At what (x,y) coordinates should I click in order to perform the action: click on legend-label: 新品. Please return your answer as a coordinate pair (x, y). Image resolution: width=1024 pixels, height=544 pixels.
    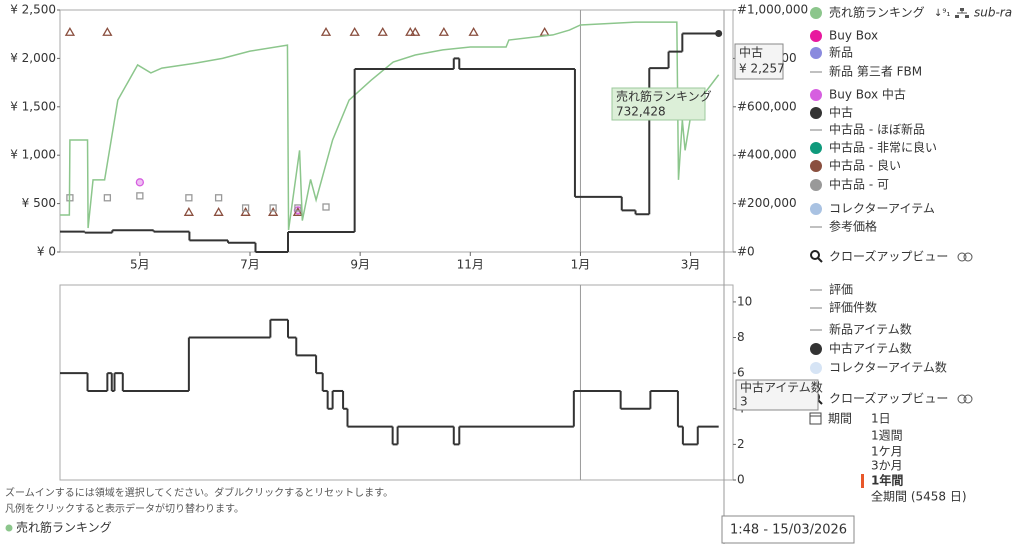
    Looking at the image, I should click on (841, 52).